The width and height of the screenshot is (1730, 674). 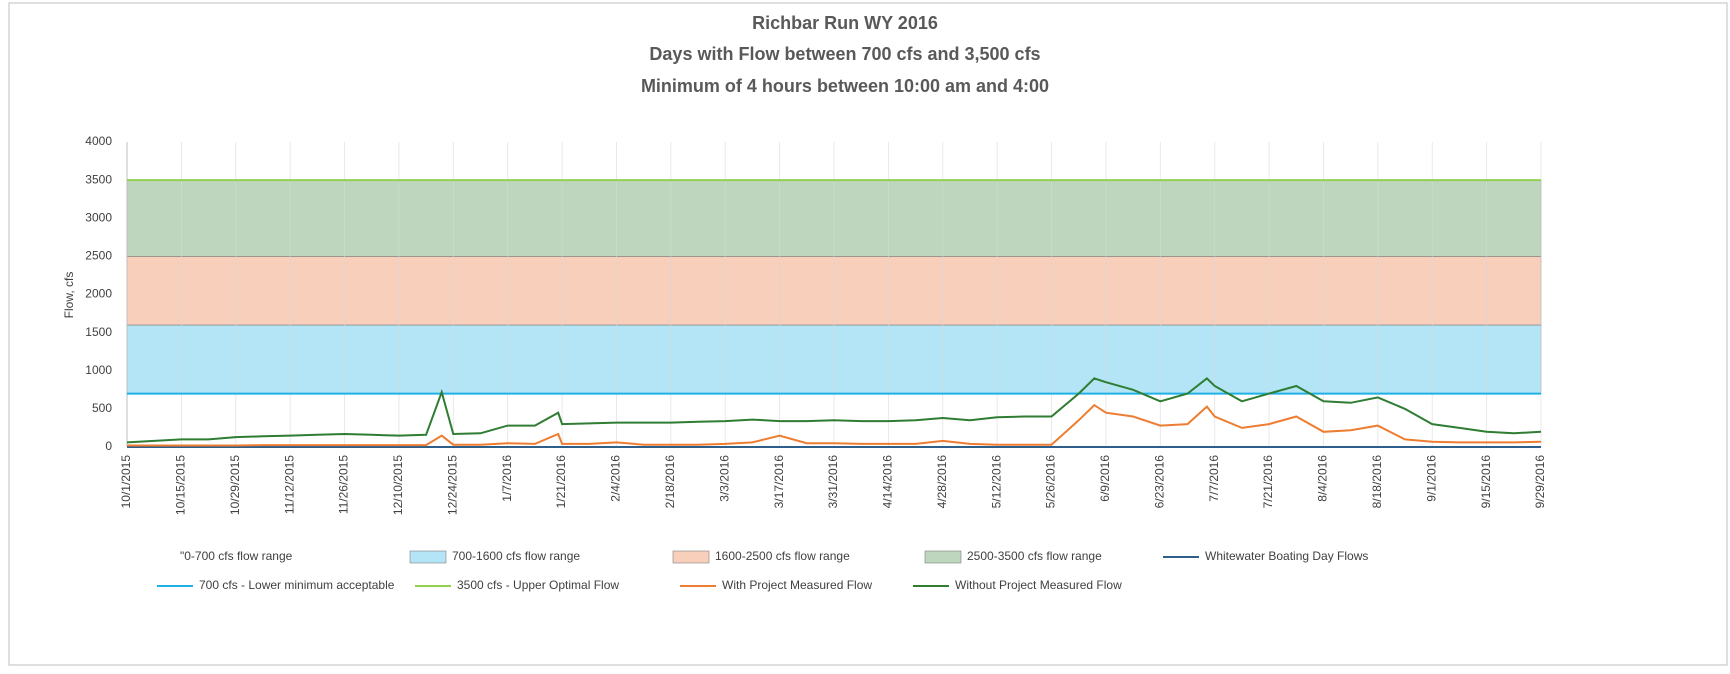 I want to click on x-tick-label: 2/4/2016, so click(x=616, y=478).